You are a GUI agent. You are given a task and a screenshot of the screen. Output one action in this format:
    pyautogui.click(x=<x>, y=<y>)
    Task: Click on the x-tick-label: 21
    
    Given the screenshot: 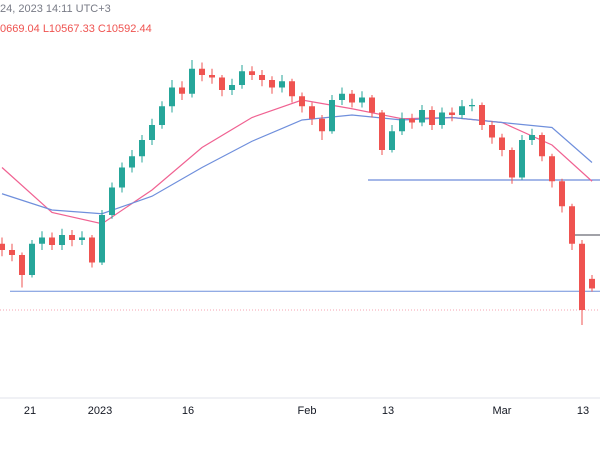 What is the action you would take?
    pyautogui.click(x=30, y=411)
    